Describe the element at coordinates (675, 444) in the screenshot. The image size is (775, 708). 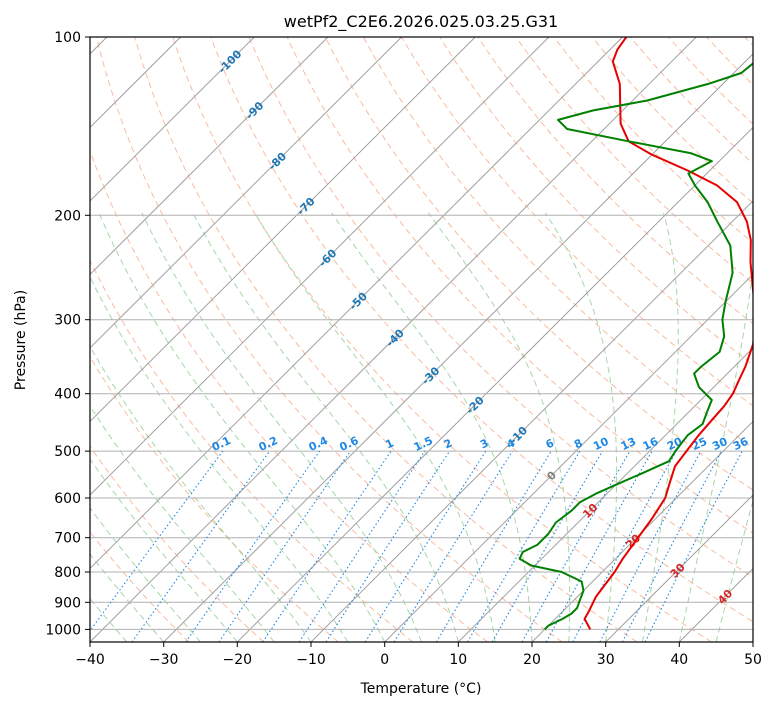
I see `mixing-ratio-label: 20` at that location.